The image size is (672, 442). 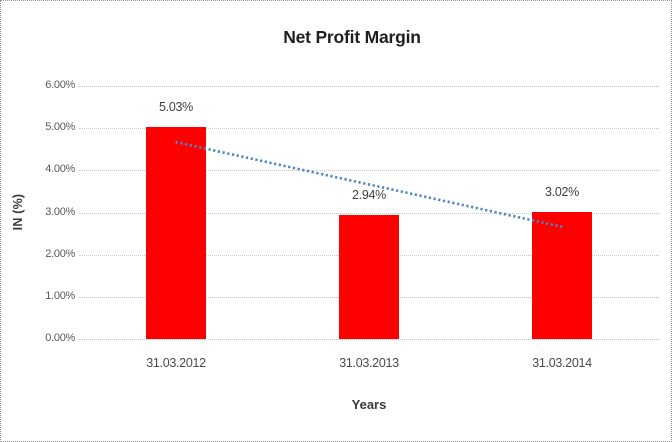 What do you see at coordinates (176, 233) in the screenshot?
I see `bar-31.03.2012` at bounding box center [176, 233].